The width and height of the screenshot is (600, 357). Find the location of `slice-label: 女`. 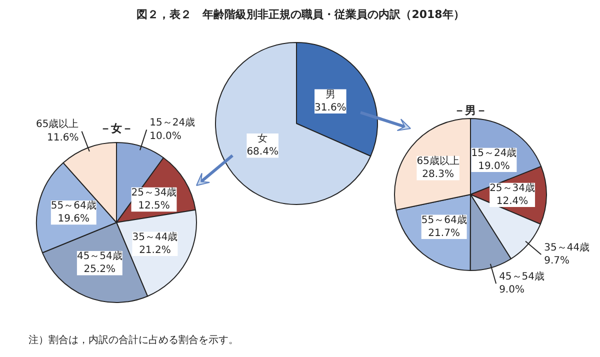

slice-label: 女 is located at coordinates (263, 138).